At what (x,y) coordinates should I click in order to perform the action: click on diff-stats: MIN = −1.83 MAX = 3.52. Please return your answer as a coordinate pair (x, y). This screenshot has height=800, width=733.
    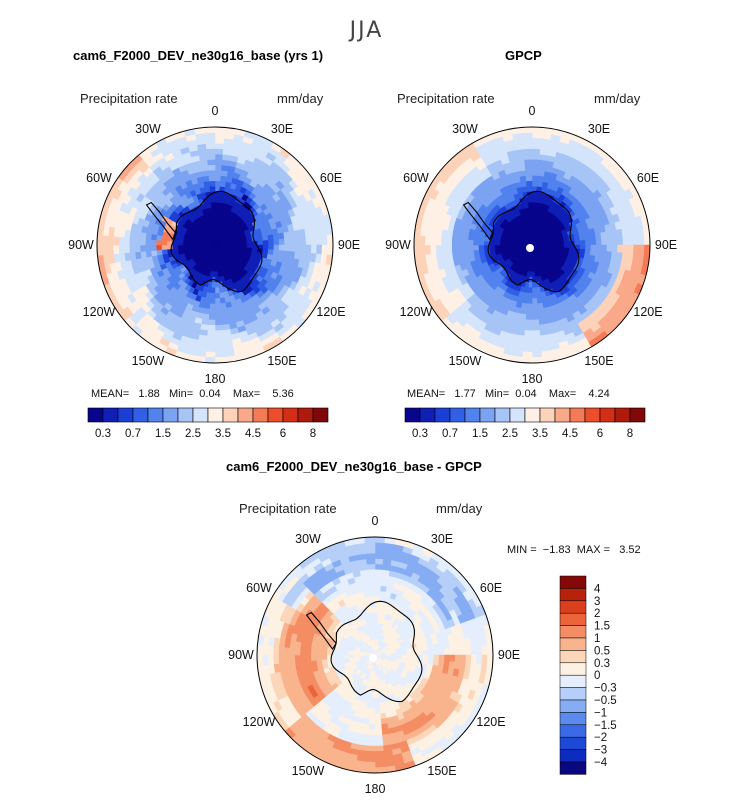
    Looking at the image, I should click on (574, 550).